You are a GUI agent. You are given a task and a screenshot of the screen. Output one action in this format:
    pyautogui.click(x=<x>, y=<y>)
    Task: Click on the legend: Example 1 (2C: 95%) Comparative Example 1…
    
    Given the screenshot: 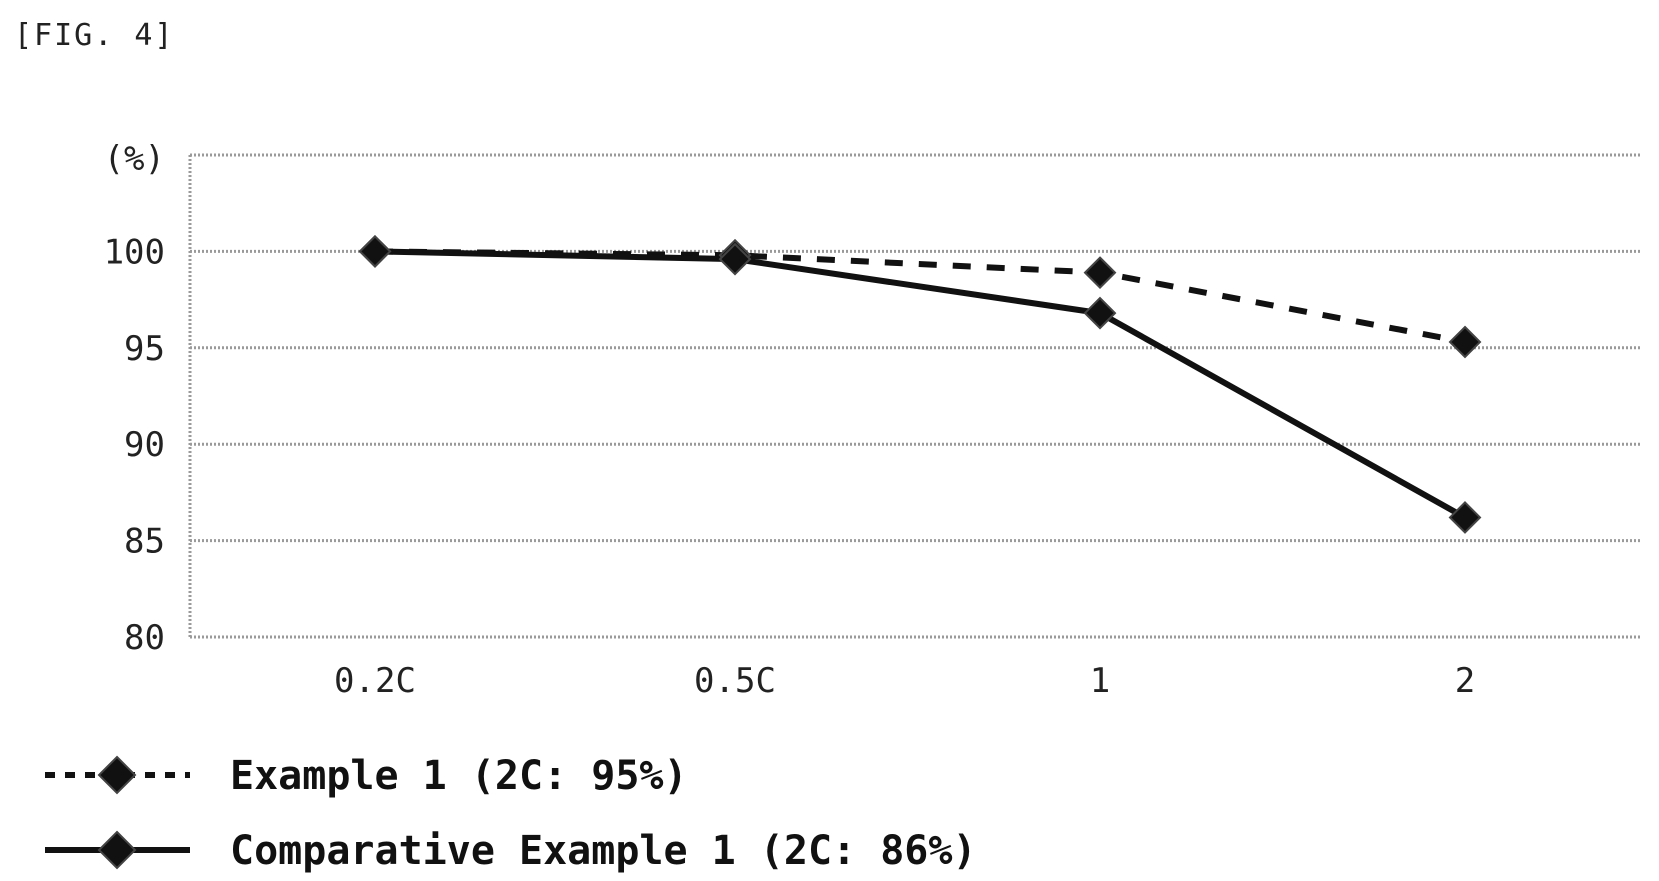 What is the action you would take?
    pyautogui.click(x=511, y=813)
    